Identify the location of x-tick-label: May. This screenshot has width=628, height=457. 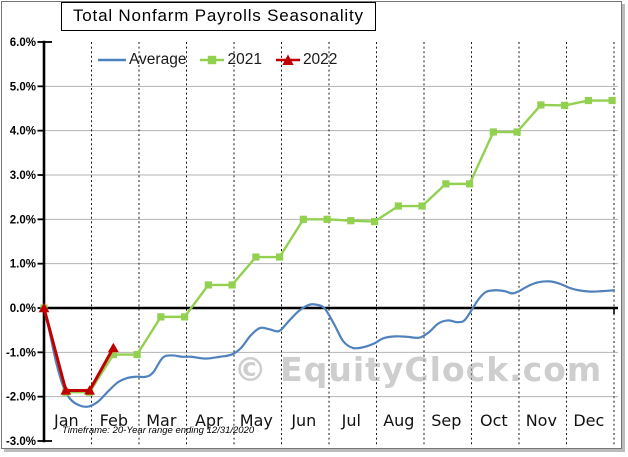
(256, 420).